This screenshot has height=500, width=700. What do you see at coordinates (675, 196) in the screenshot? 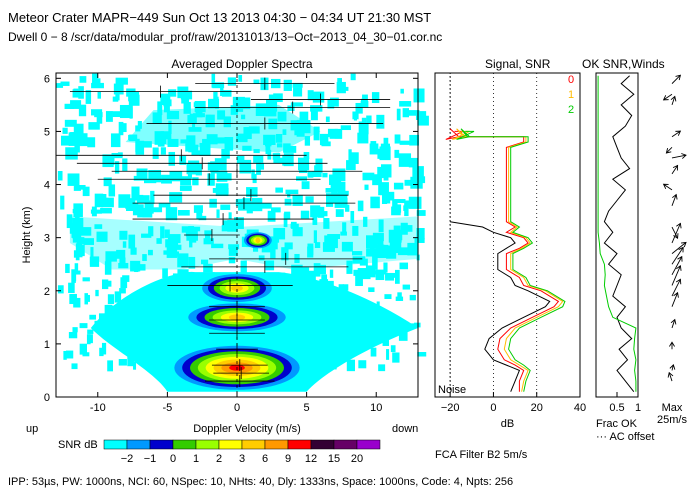
I see `wind-arrowhead` at bounding box center [675, 196].